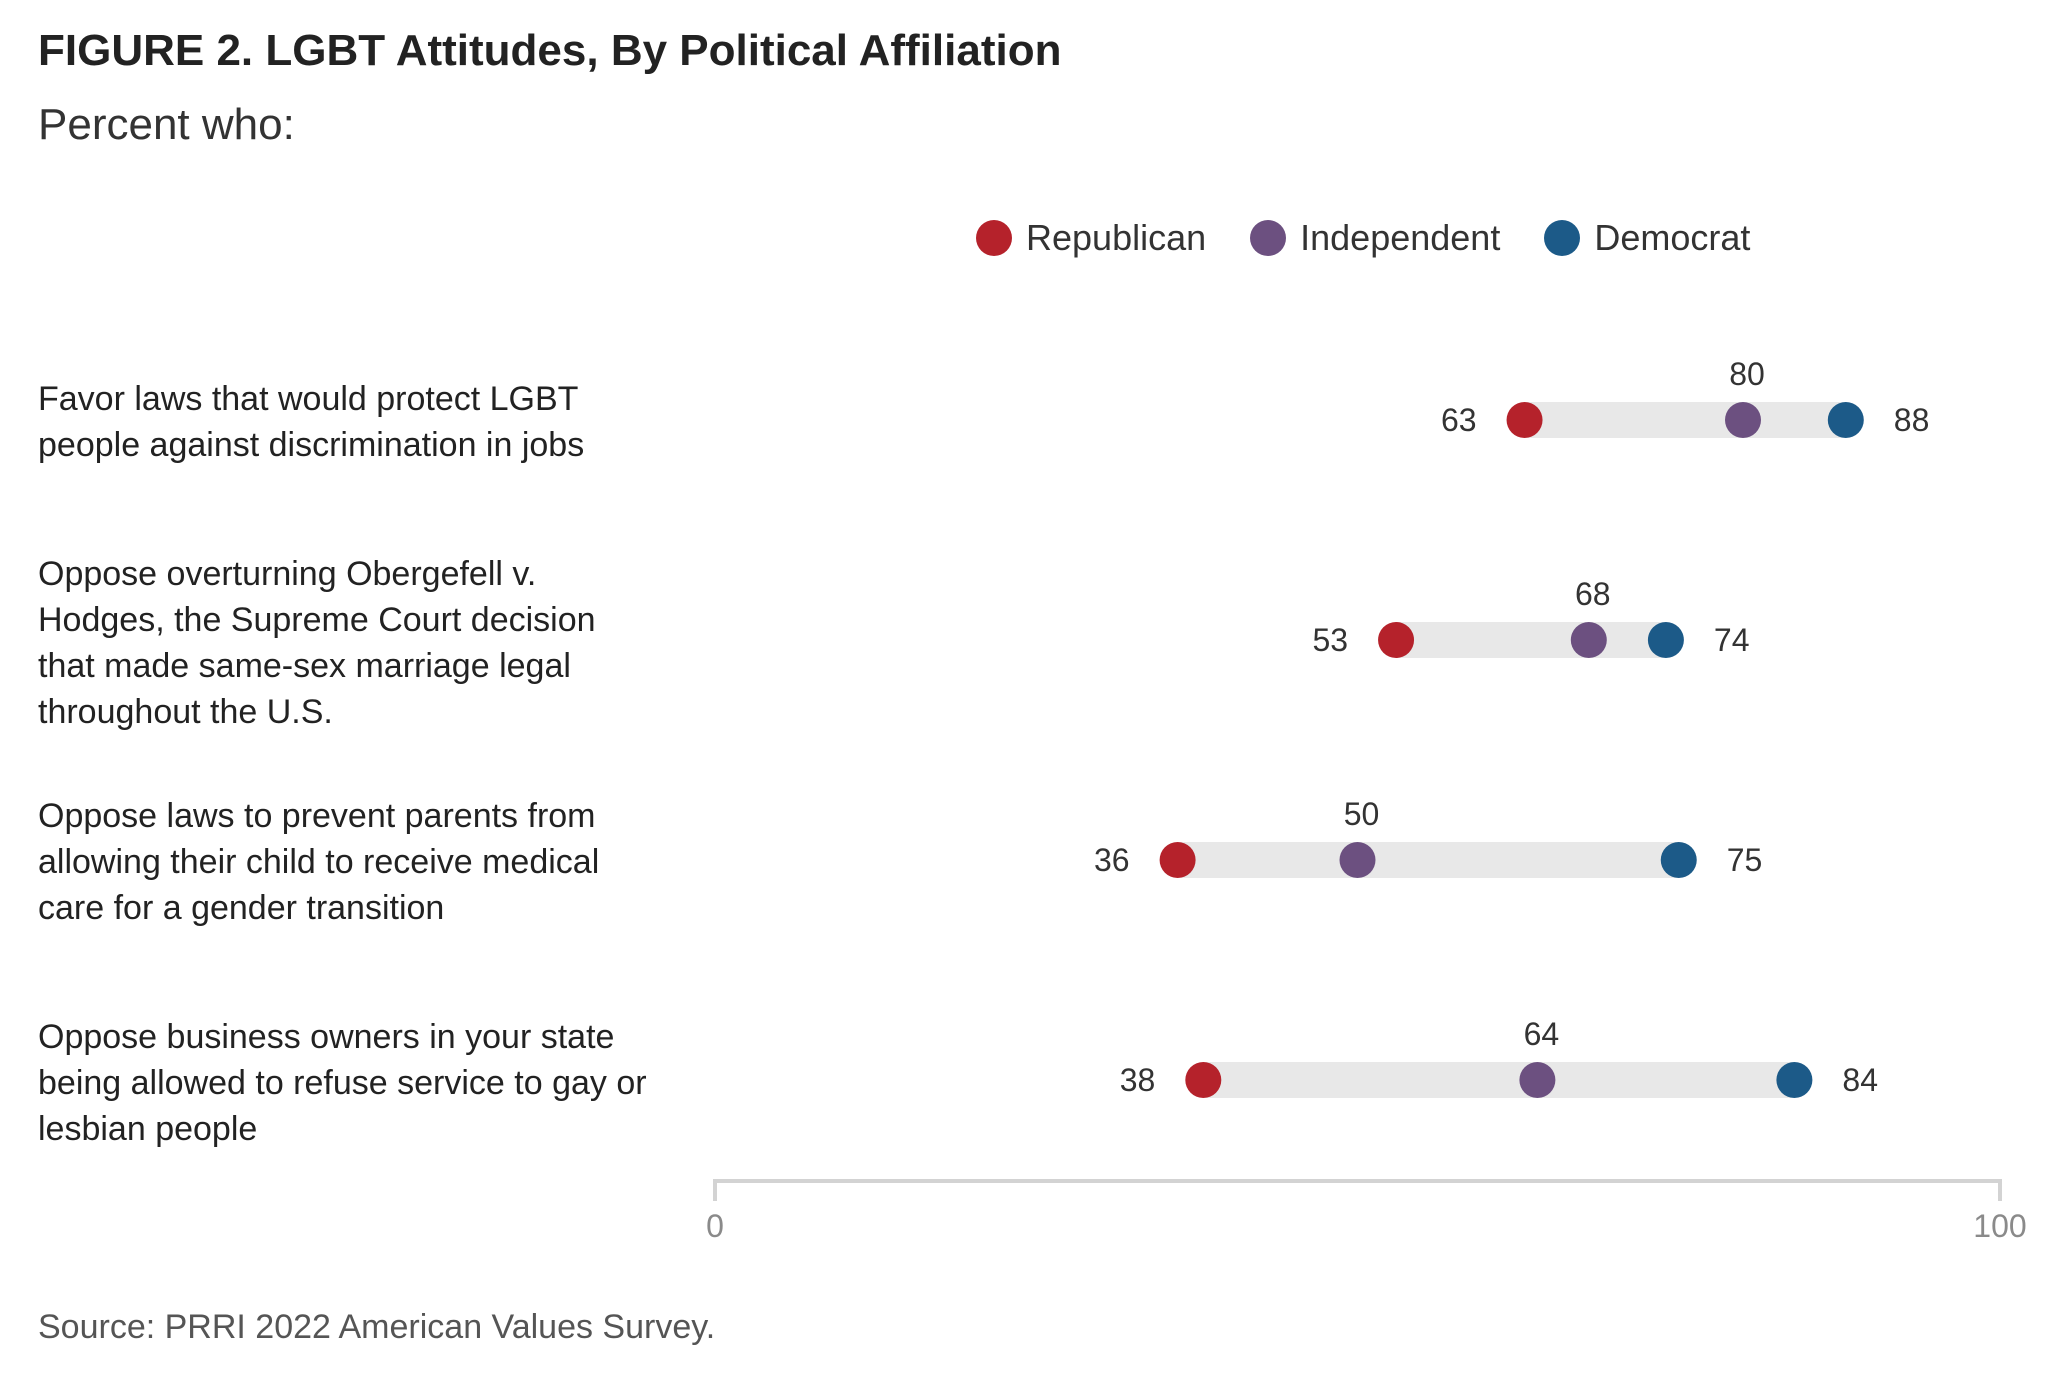 The image size is (2064, 1377). I want to click on legend: Republican Independent Democrat, so click(1385, 238).